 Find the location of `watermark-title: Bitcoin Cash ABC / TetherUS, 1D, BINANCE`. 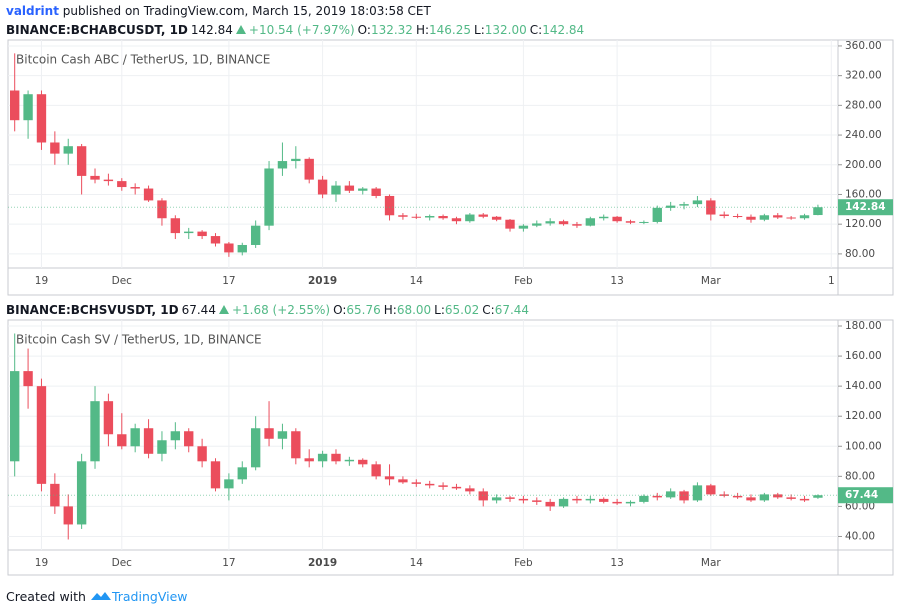

watermark-title: Bitcoin Cash ABC / TetherUS, 1D, BINANCE is located at coordinates (143, 60).